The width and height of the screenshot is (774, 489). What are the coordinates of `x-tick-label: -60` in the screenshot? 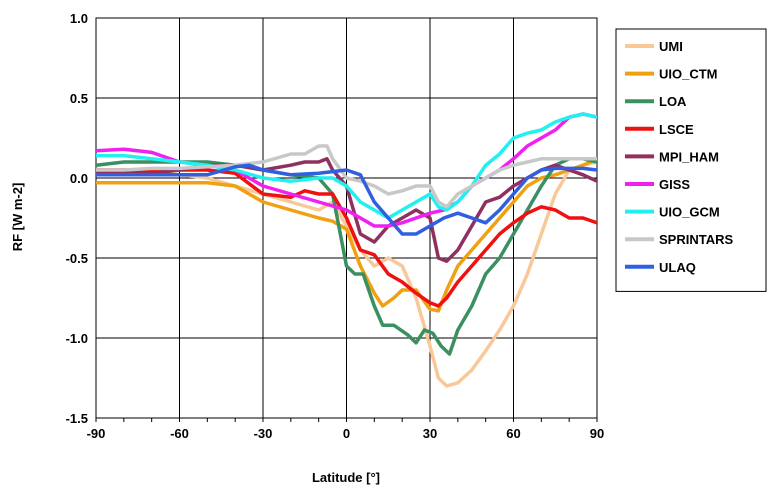 It's located at (179, 433).